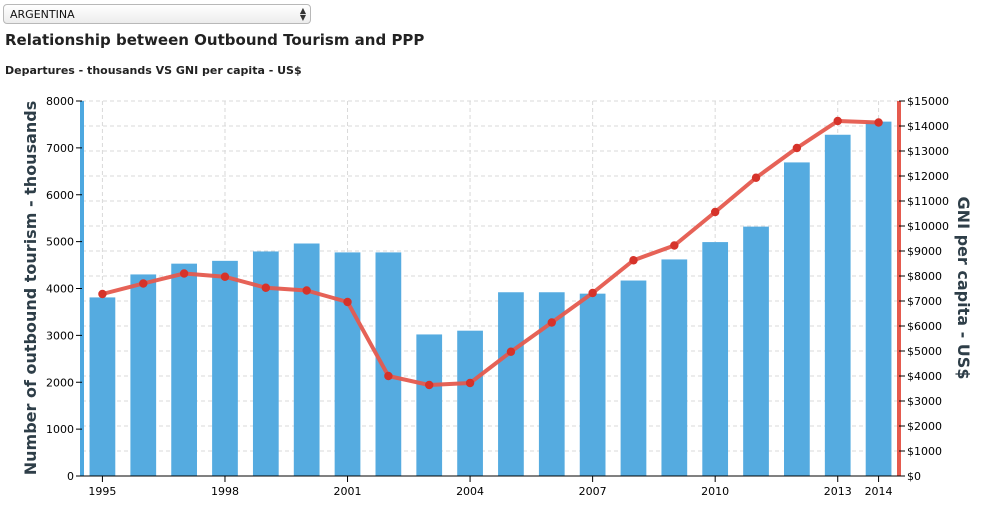 The height and width of the screenshot is (514, 994). Describe the element at coordinates (348, 491) in the screenshot. I see `x-tick-label: 2001` at that location.